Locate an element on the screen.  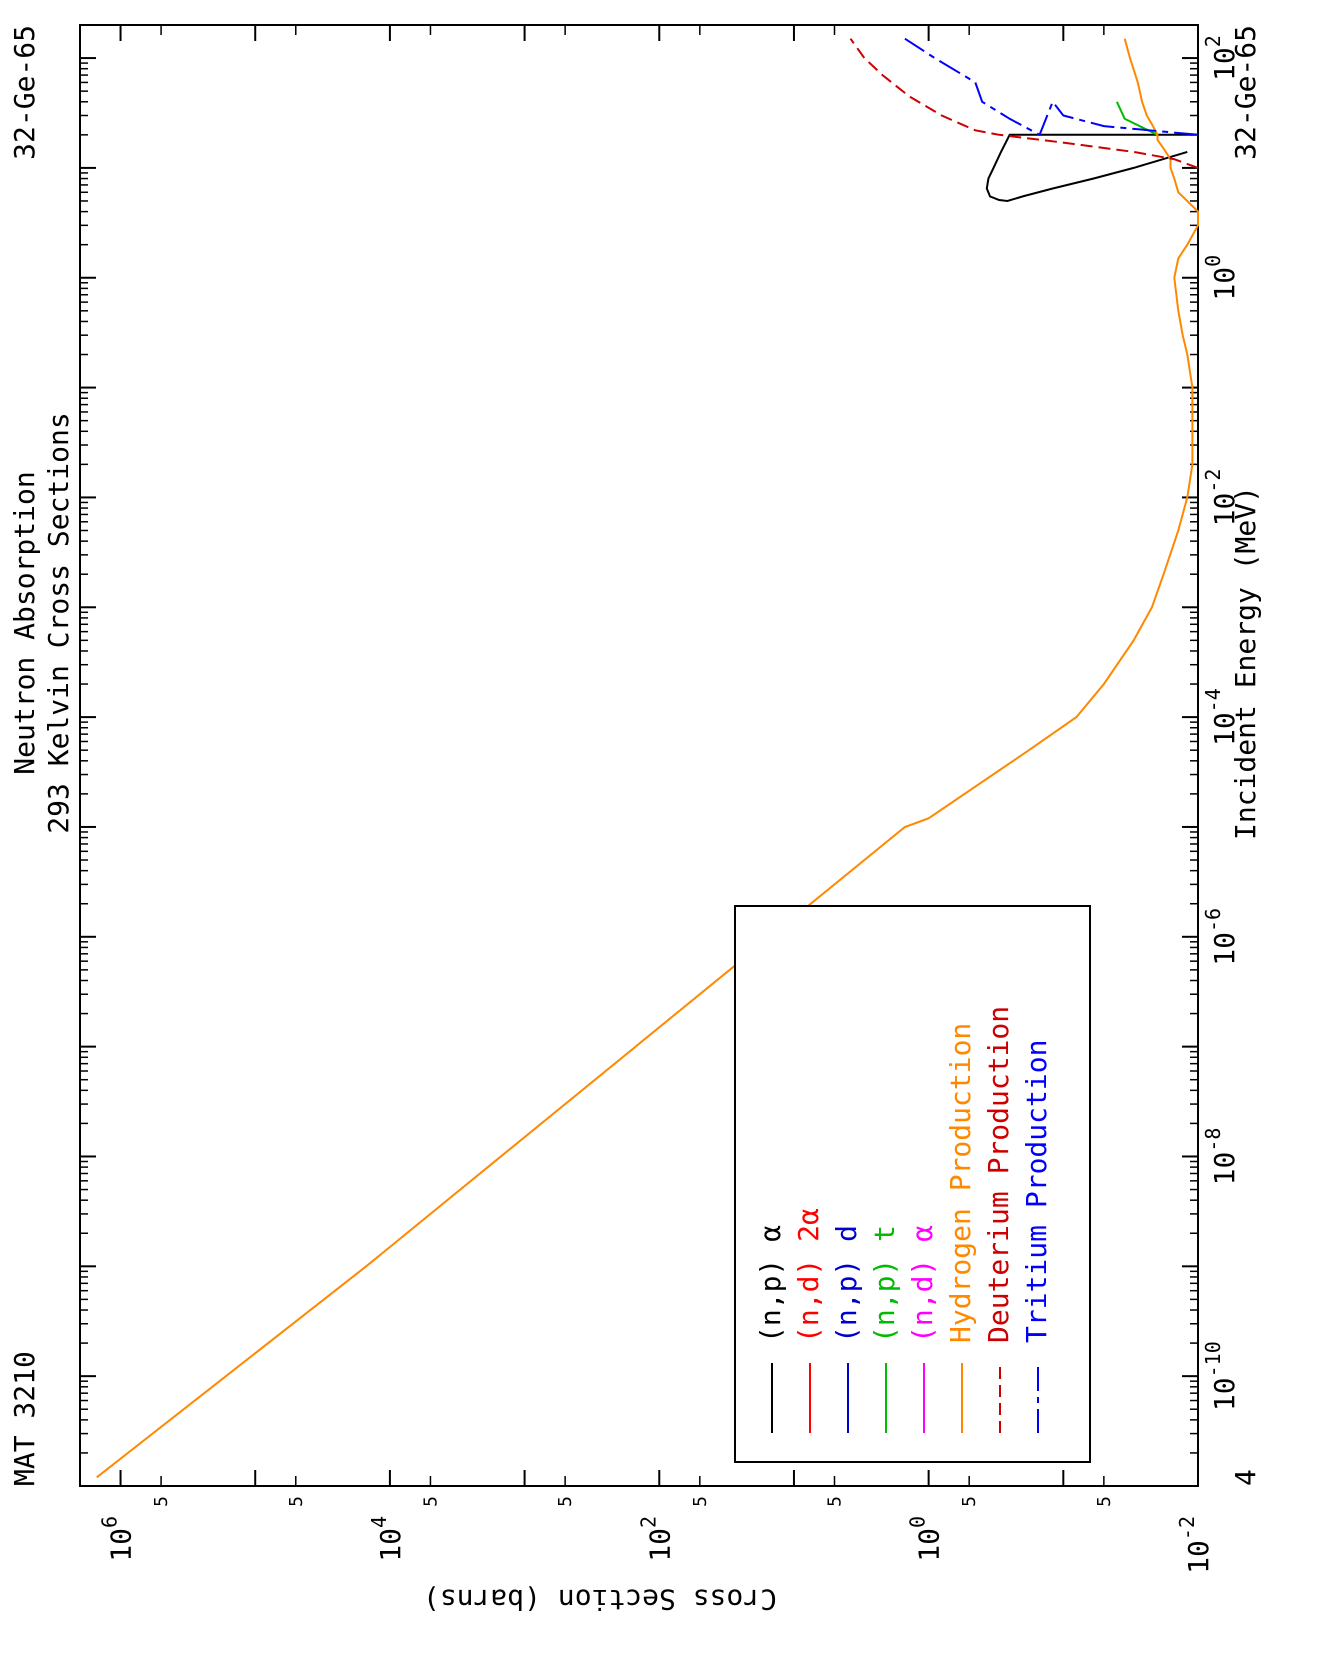
legend-box is located at coordinates (912, 1184).